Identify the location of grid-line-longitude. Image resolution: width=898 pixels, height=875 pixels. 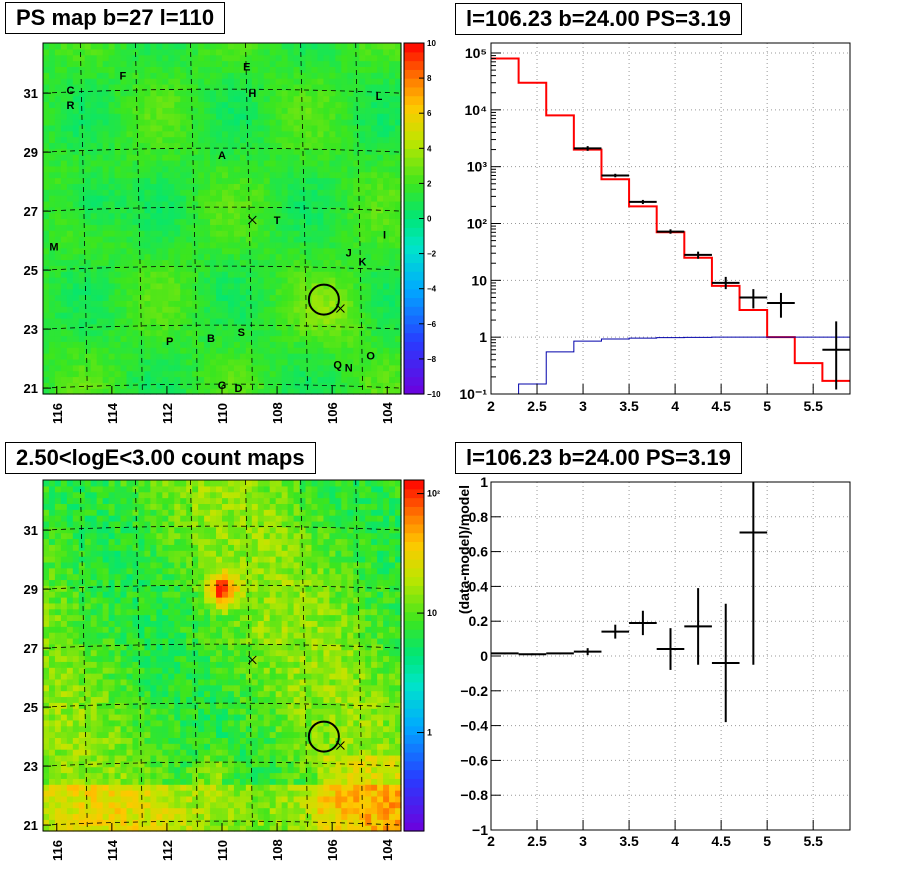
(359, 218).